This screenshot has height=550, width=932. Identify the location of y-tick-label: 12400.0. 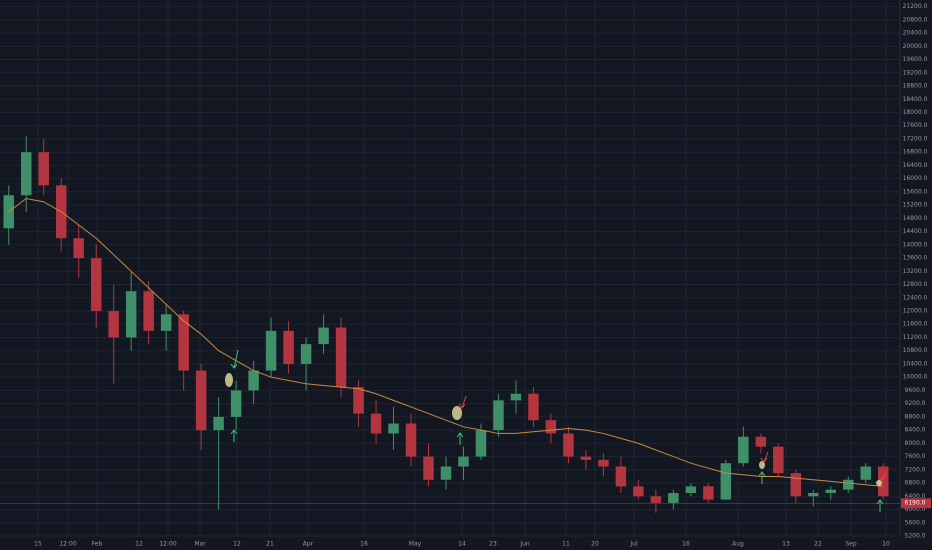
(915, 297).